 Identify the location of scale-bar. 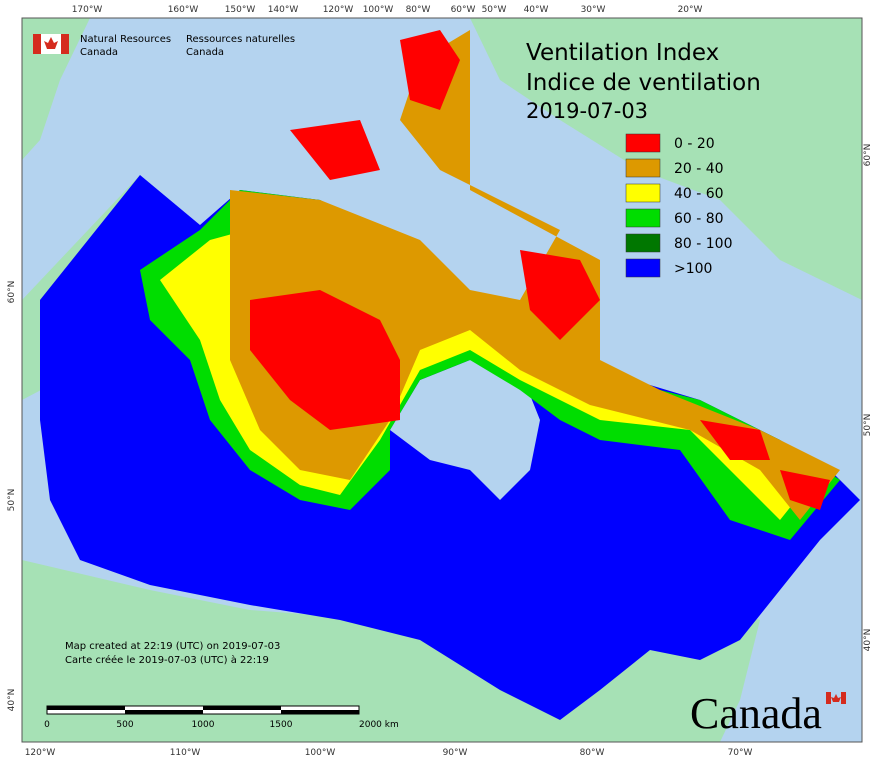
(203, 710).